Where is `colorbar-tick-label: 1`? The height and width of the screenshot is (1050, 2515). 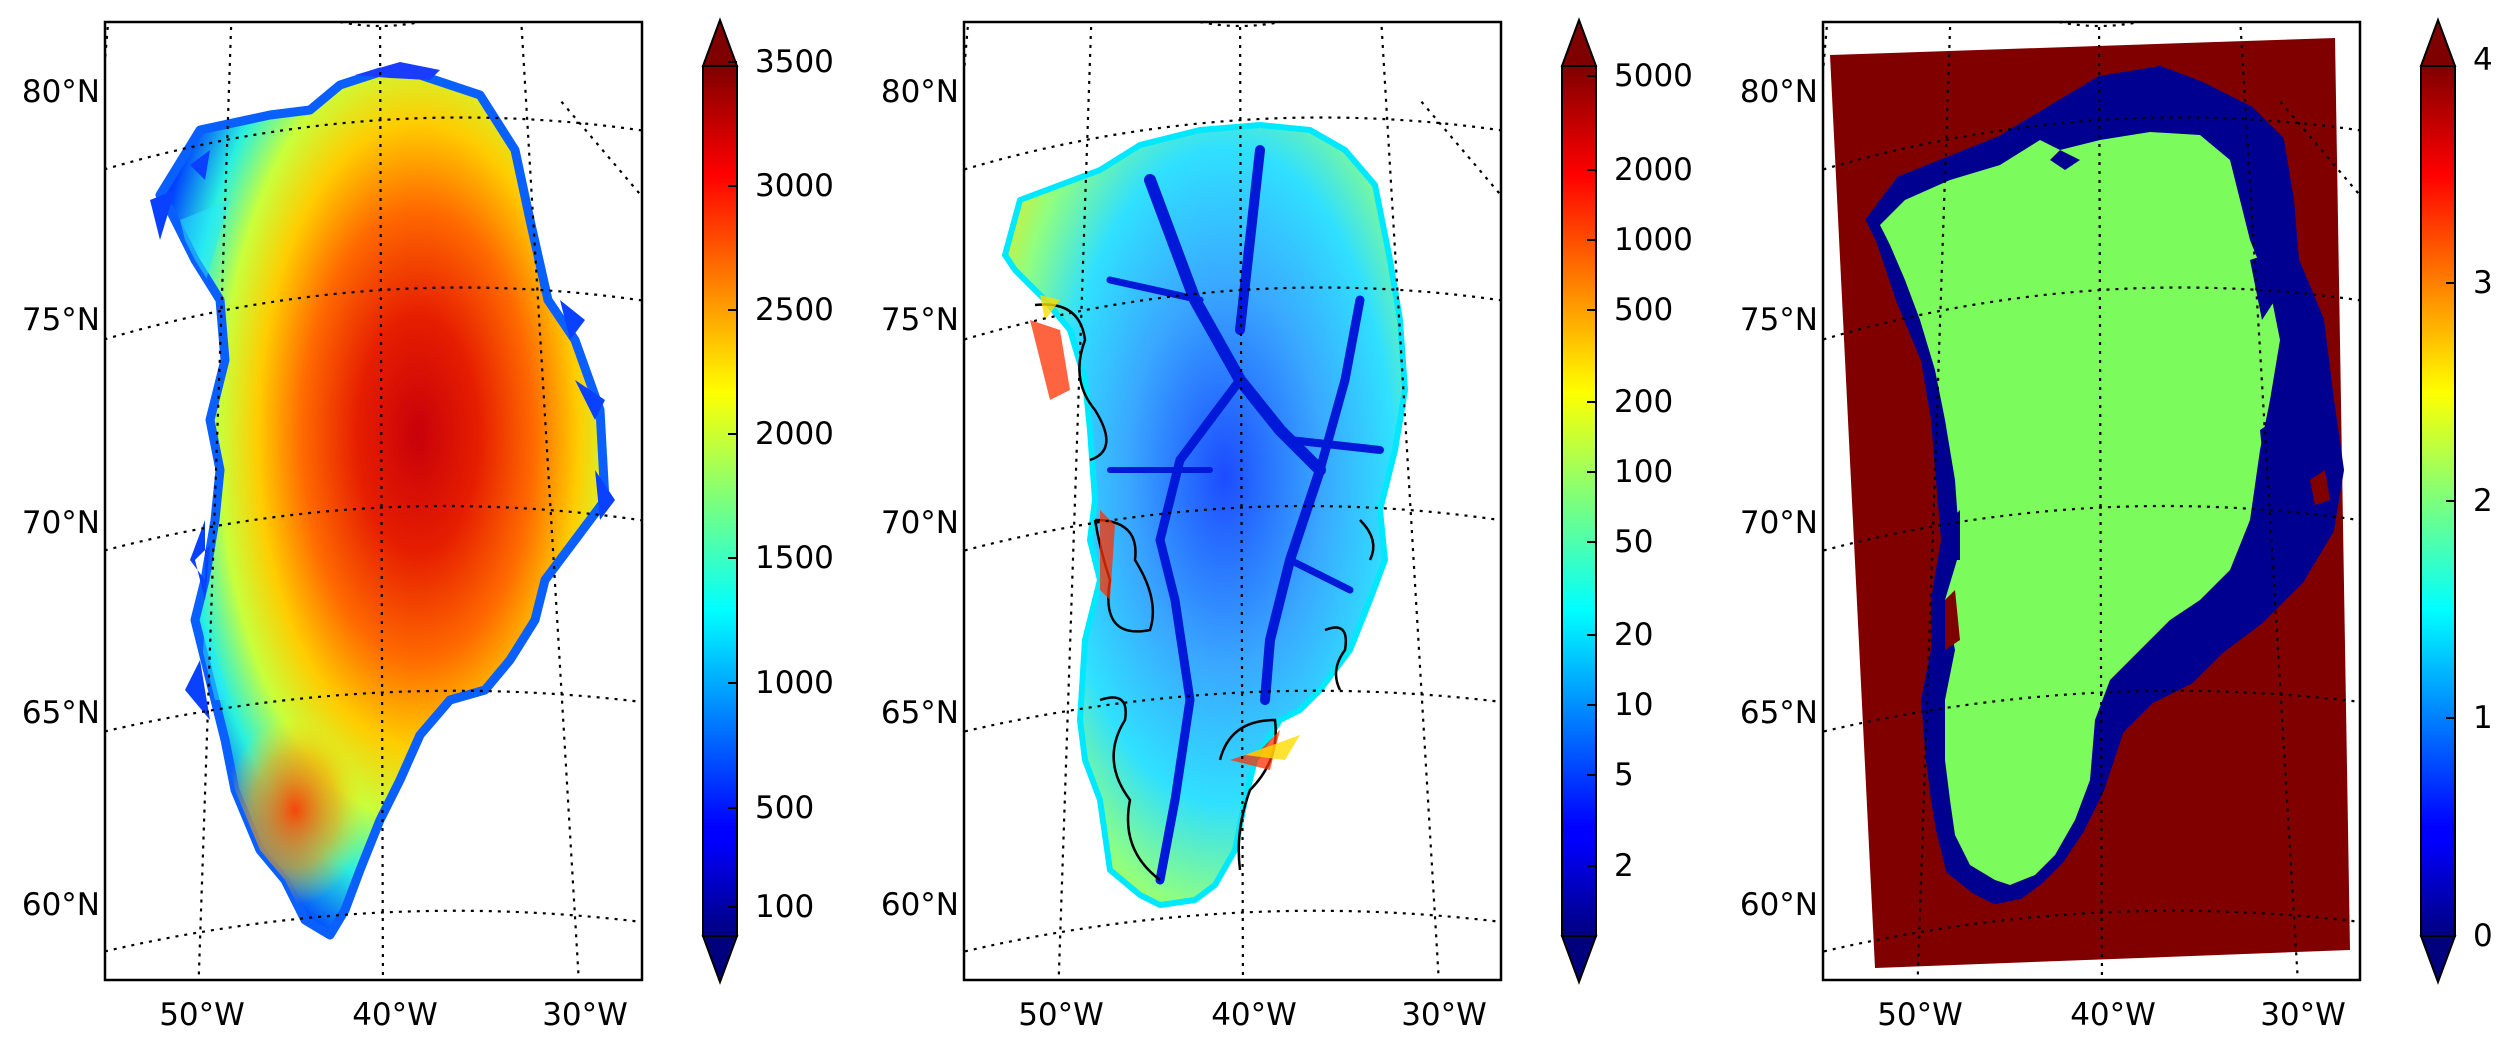
colorbar-tick-label: 1 is located at coordinates (2483, 718).